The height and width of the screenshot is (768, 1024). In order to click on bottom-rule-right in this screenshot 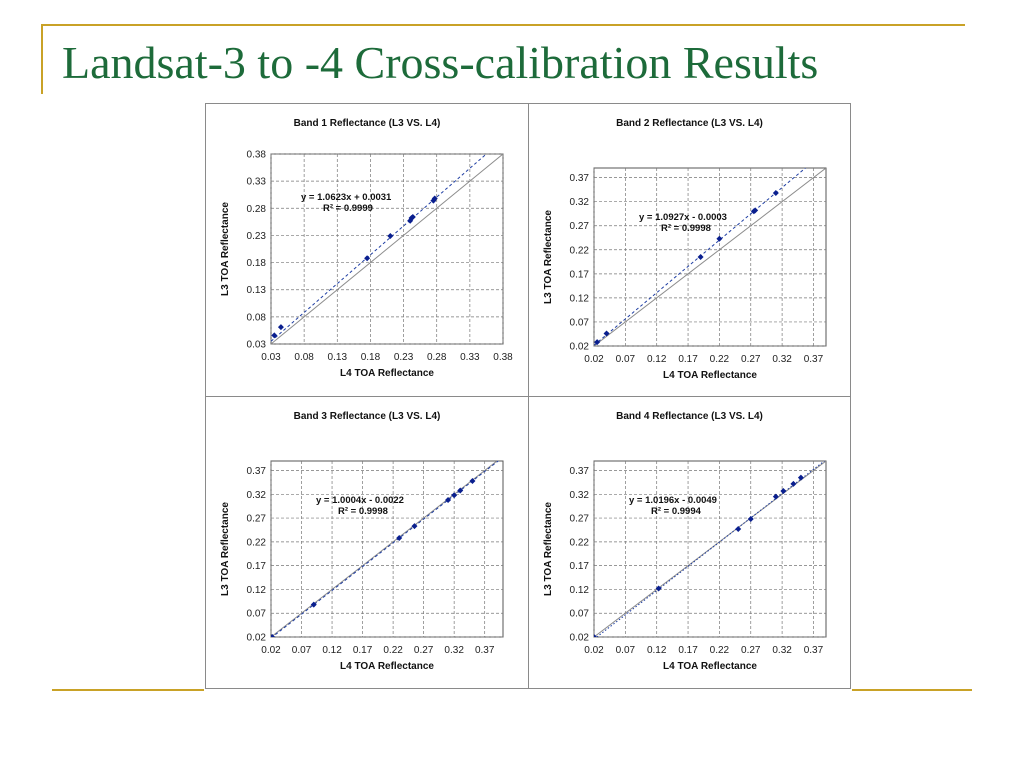, I will do `click(912, 690)`.